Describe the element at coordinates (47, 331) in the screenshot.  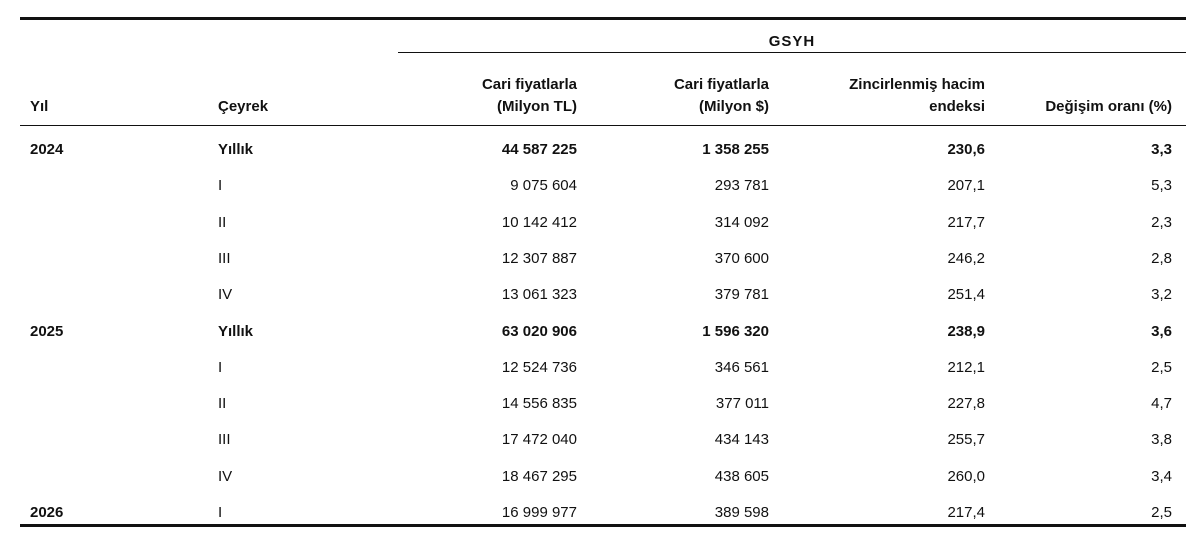
I see `year-cell: 2025` at that location.